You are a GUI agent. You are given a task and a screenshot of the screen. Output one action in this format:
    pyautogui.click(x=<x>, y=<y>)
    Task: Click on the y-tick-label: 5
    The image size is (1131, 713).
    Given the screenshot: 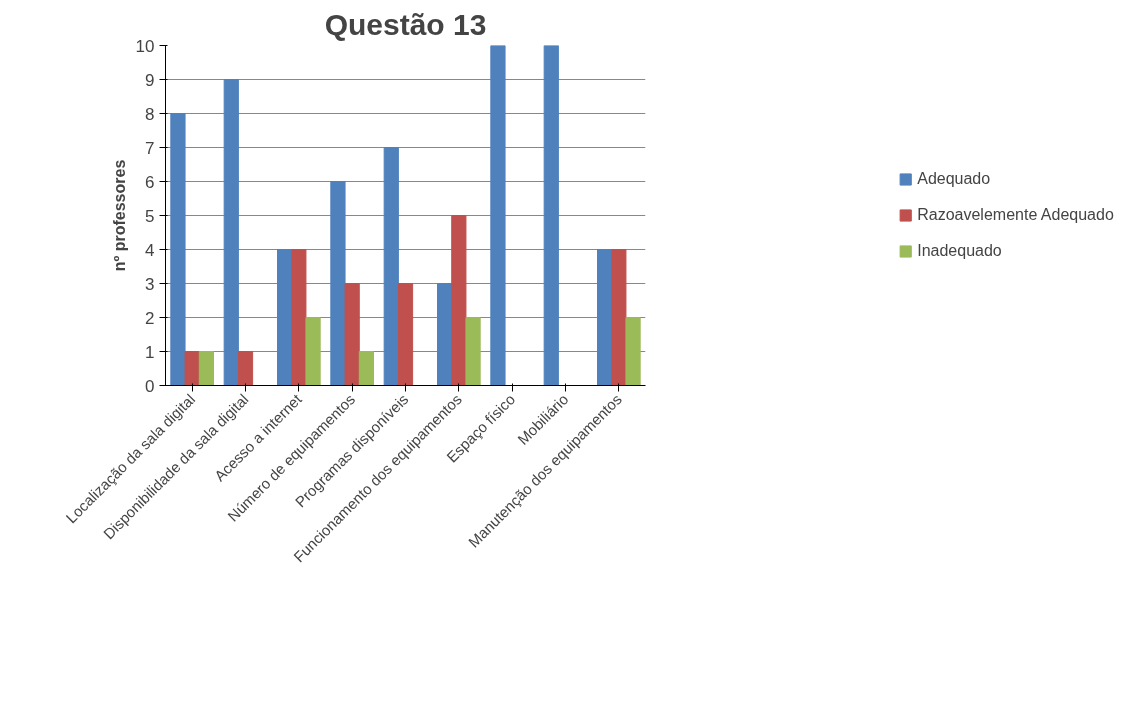 What is the action you would take?
    pyautogui.click(x=150, y=216)
    